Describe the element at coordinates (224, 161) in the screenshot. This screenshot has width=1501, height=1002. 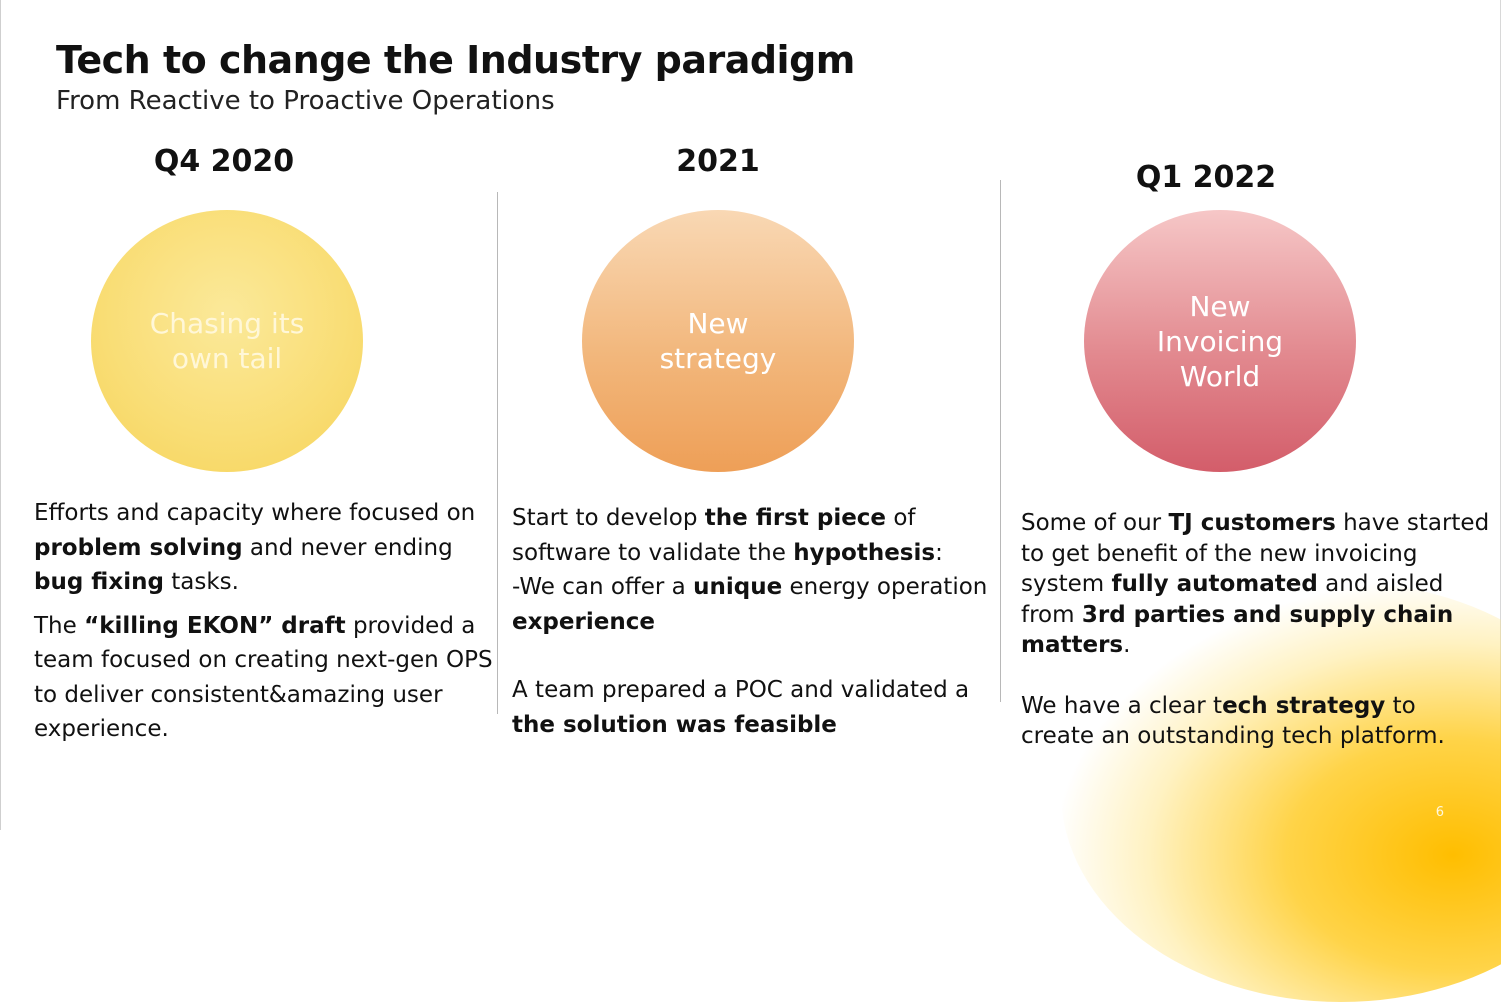
I see `column-heading-q4-2020: Q4 2020` at that location.